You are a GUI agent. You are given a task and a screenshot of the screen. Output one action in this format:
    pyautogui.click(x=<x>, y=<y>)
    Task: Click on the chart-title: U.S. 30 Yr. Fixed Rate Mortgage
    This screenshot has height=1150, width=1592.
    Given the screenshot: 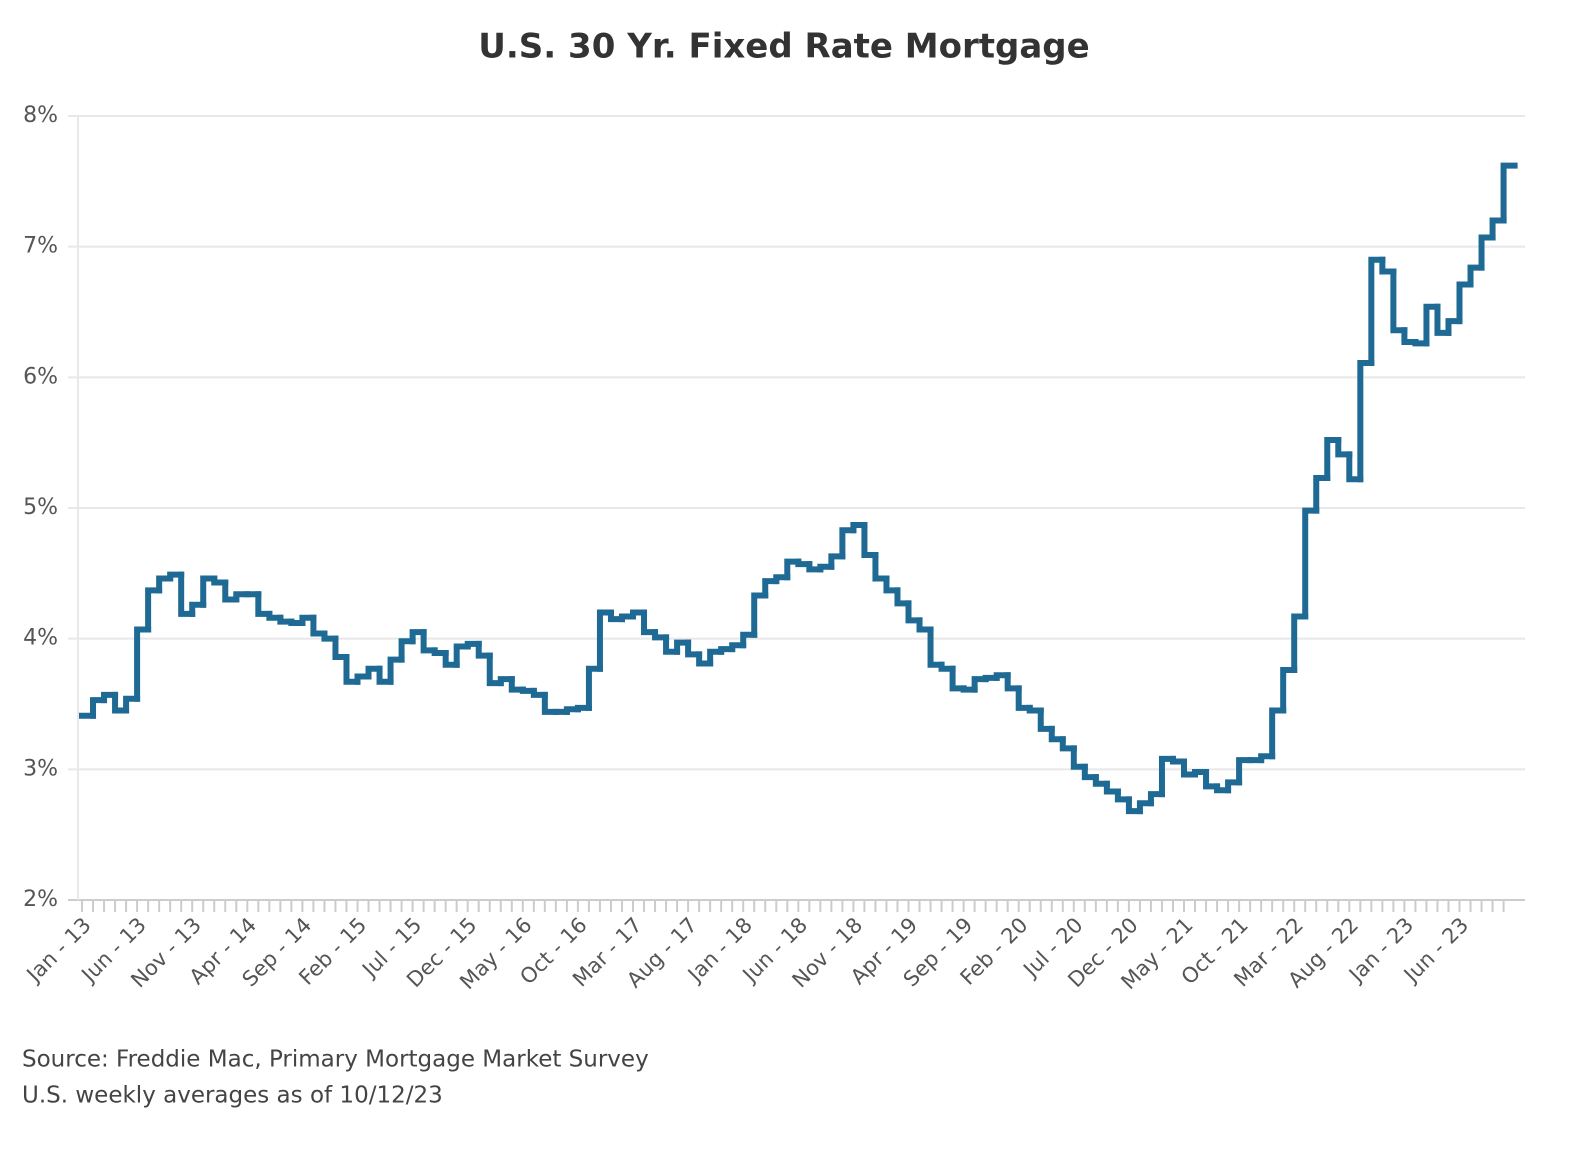 What is the action you would take?
    pyautogui.click(x=783, y=47)
    